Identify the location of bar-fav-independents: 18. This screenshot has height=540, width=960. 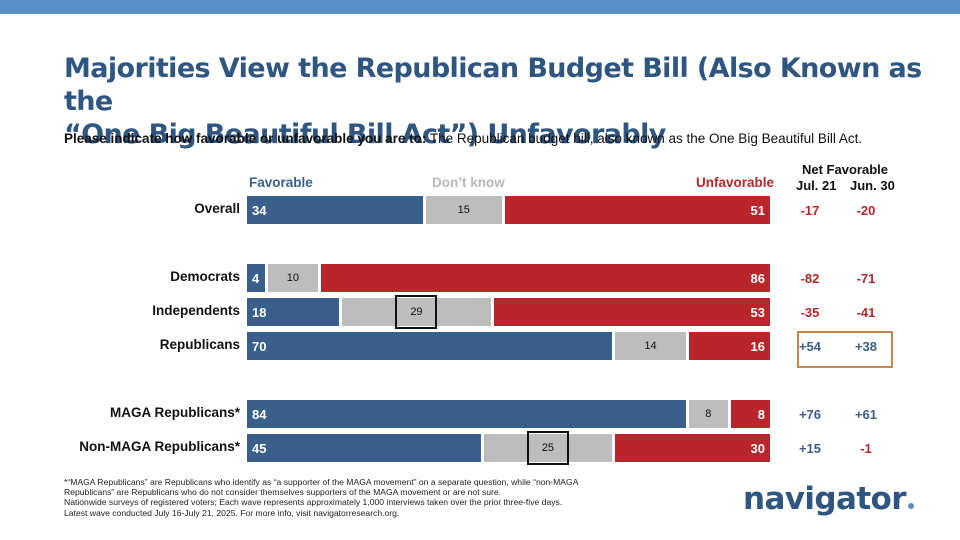
(293, 312).